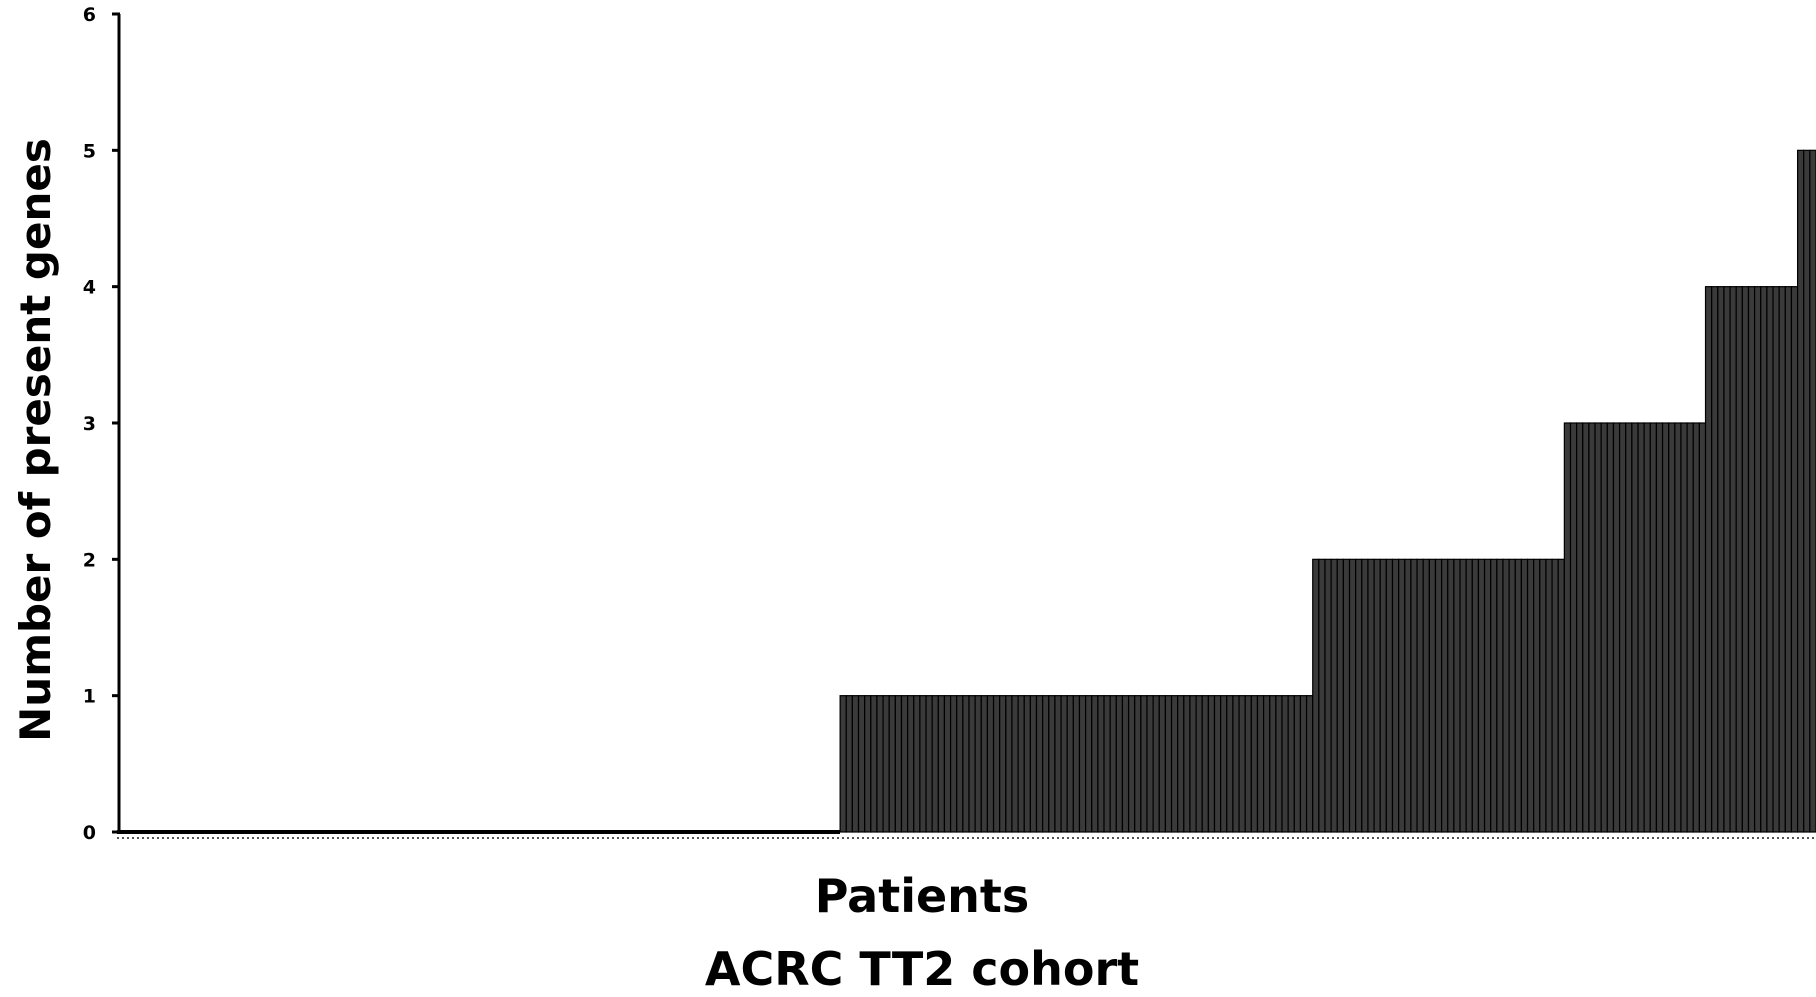 The width and height of the screenshot is (1816, 997). Describe the element at coordinates (89, 833) in the screenshot. I see `y-tick-label: 0` at that location.